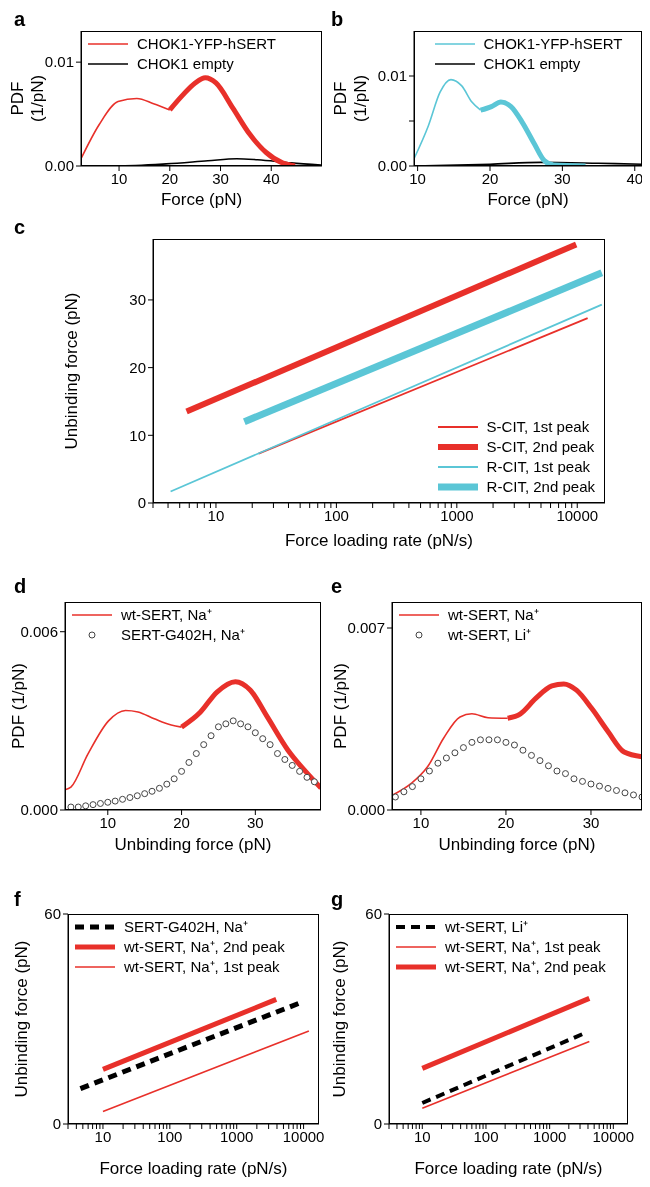  What do you see at coordinates (137, 300) in the screenshot?
I see `y-tick-label: 30` at bounding box center [137, 300].